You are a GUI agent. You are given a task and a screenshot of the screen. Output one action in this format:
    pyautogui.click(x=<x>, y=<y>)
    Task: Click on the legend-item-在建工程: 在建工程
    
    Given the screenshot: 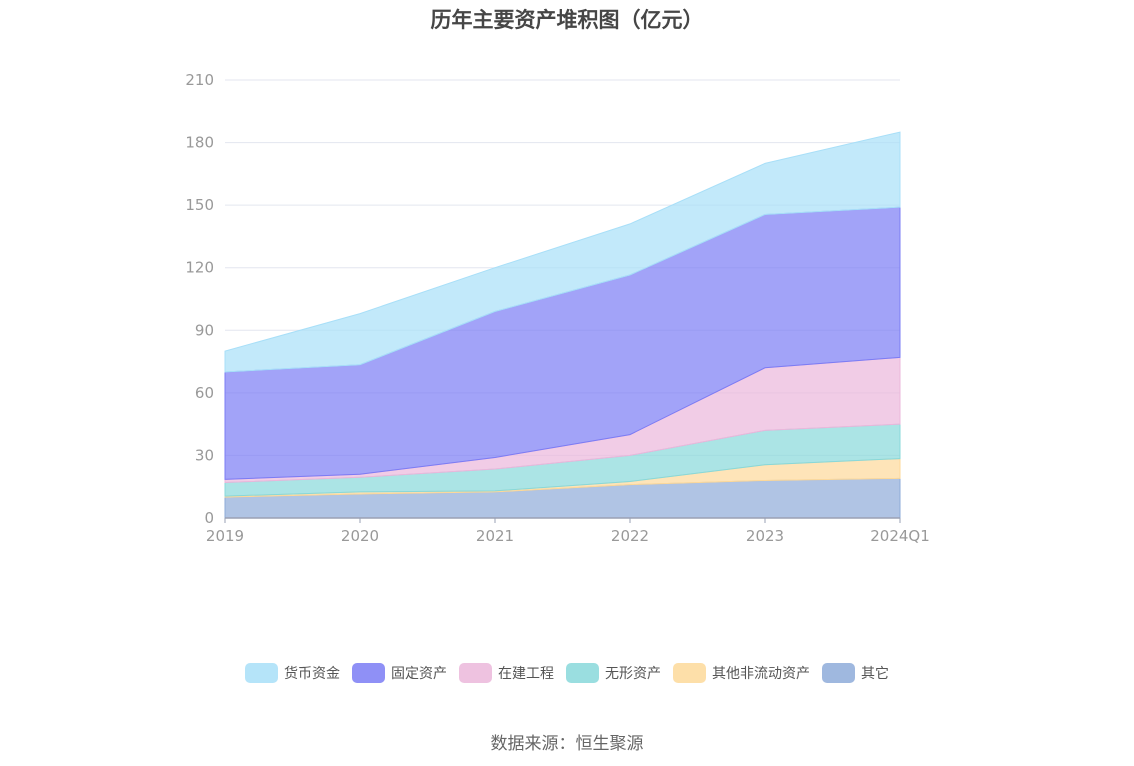 What is the action you would take?
    pyautogui.click(x=506, y=673)
    